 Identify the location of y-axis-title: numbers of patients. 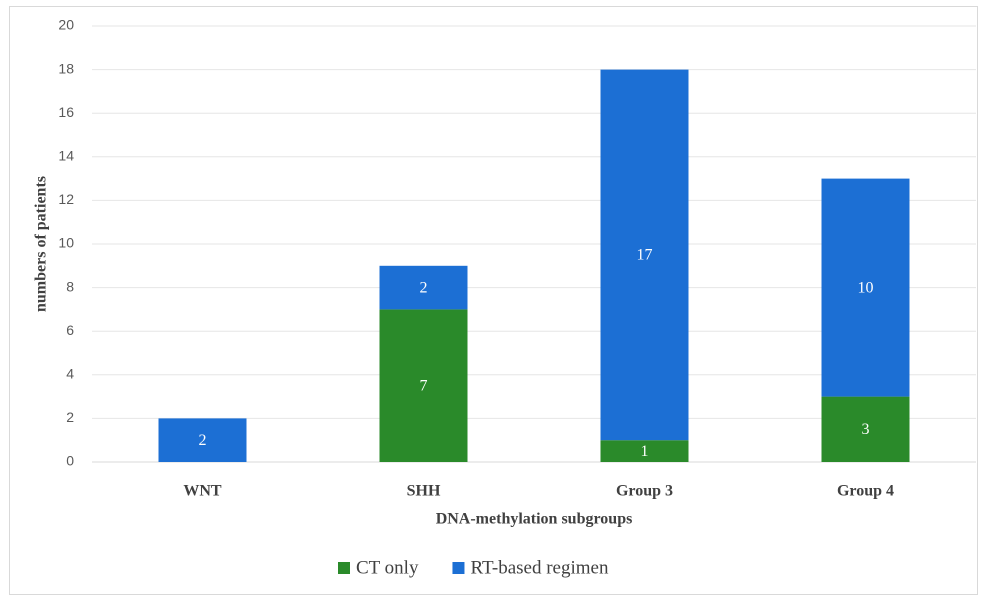
(41, 244).